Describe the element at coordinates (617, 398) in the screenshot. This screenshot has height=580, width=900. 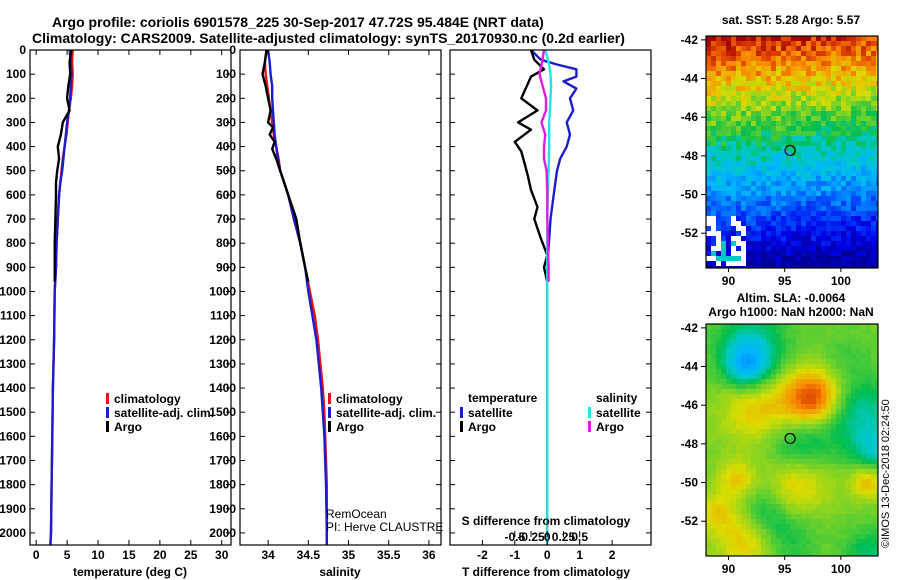
I see `legend-head-salinity: salinity` at that location.